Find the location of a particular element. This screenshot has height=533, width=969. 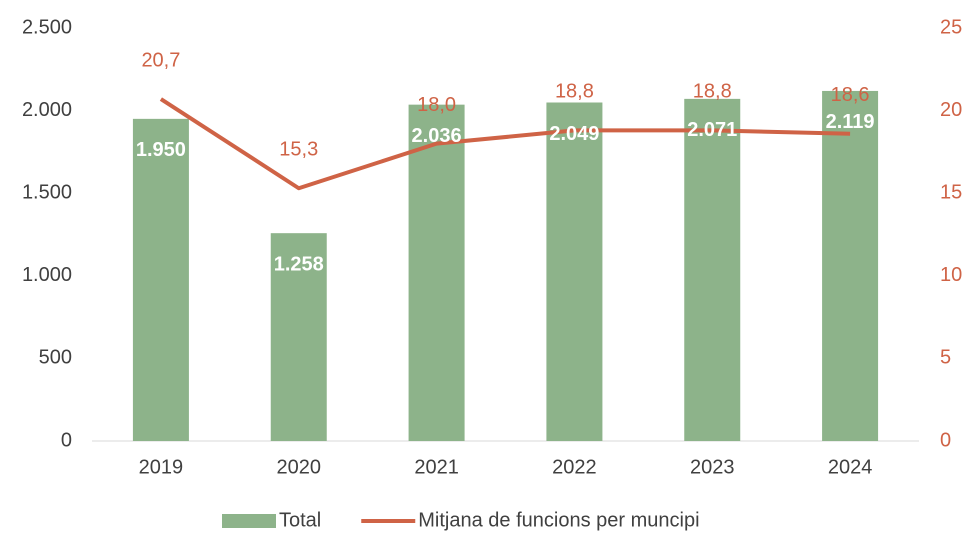

legend-label: Total is located at coordinates (300, 520).